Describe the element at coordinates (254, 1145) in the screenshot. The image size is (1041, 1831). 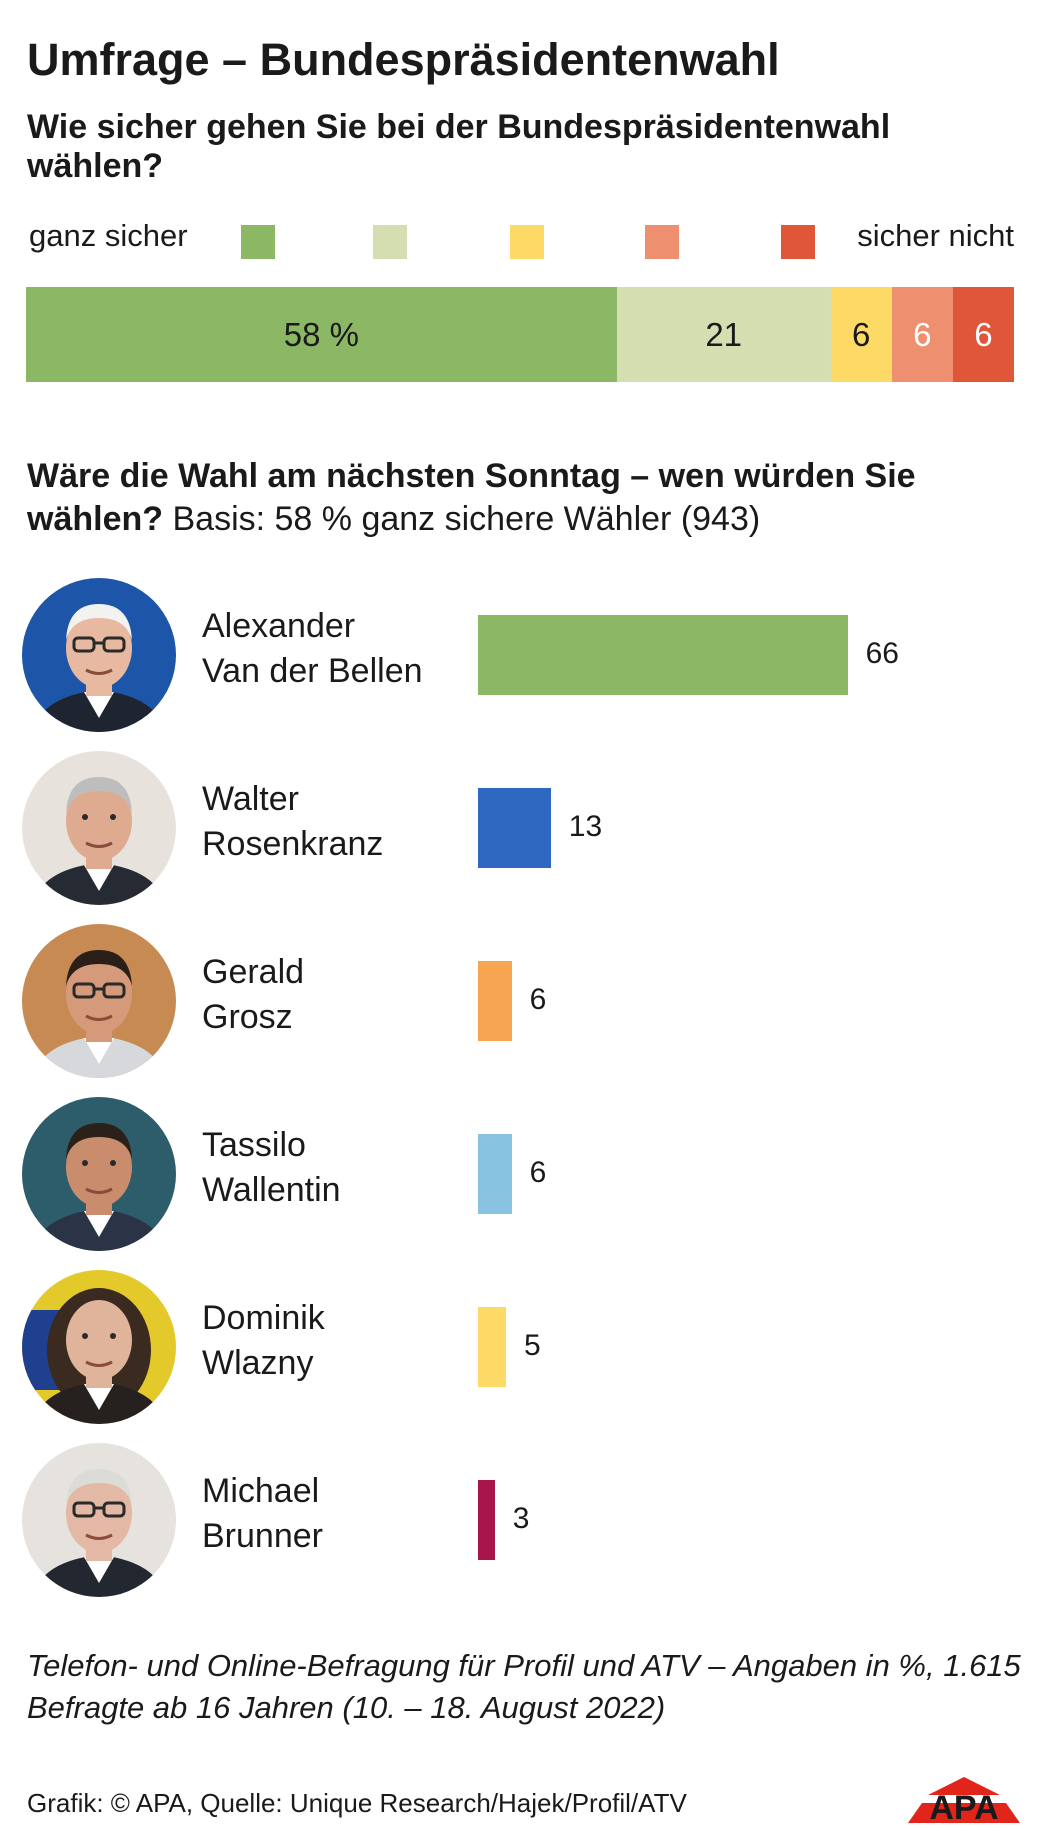
I see `candidate-name: Tassilo` at that location.